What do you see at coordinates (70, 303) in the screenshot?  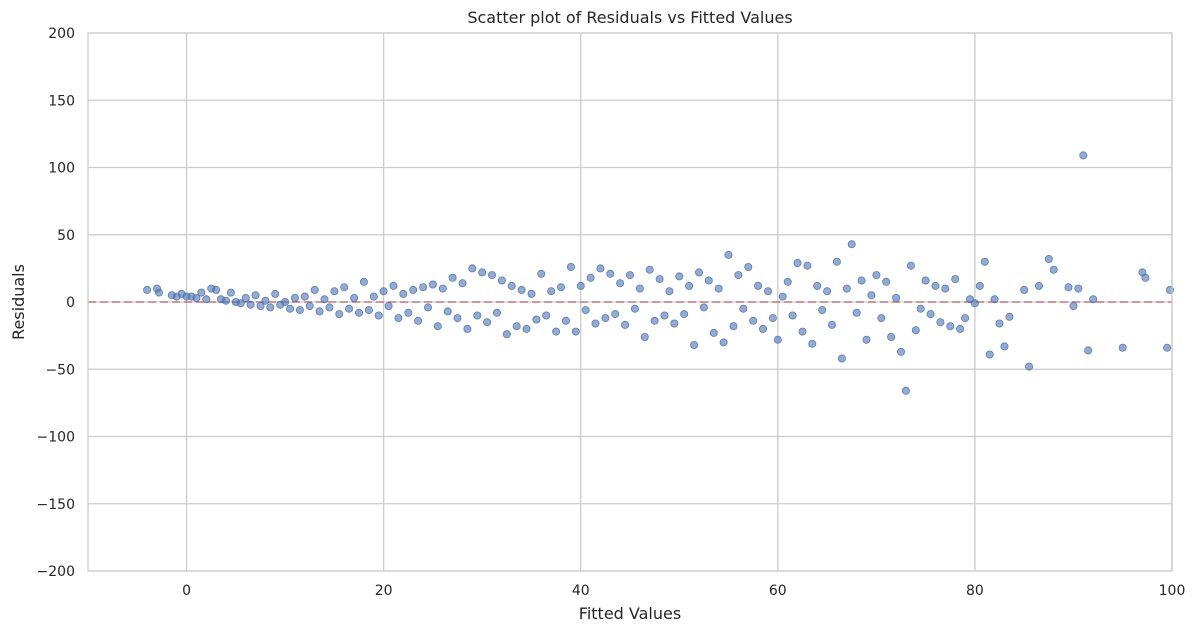 I see `y-tick-label: 0` at bounding box center [70, 303].